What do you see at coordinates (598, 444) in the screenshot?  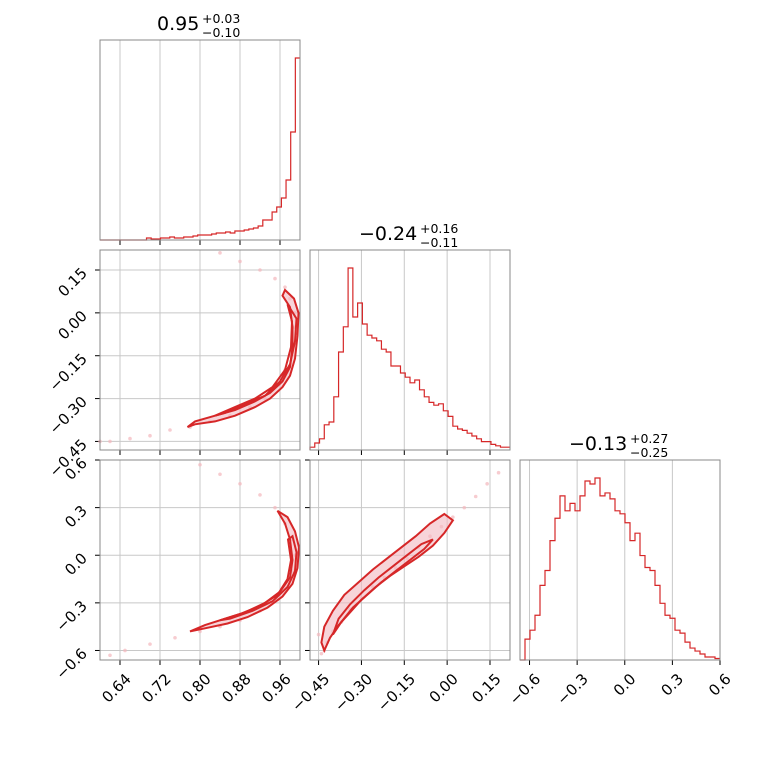 I see `hist-title-main: −0.13` at bounding box center [598, 444].